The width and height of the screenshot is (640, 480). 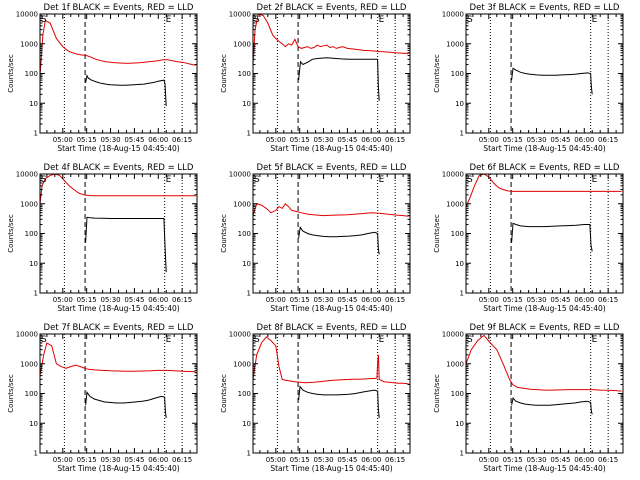 What do you see at coordinates (545, 328) in the screenshot?
I see `panel-title: Det 9f BLACK = Events, RED = LLD` at bounding box center [545, 328].